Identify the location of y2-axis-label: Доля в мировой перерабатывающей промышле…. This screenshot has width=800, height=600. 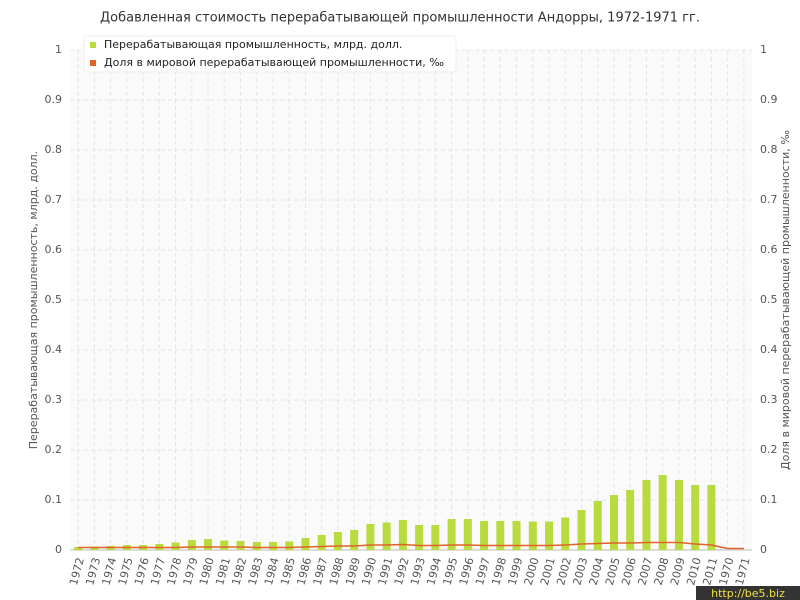
(785, 300).